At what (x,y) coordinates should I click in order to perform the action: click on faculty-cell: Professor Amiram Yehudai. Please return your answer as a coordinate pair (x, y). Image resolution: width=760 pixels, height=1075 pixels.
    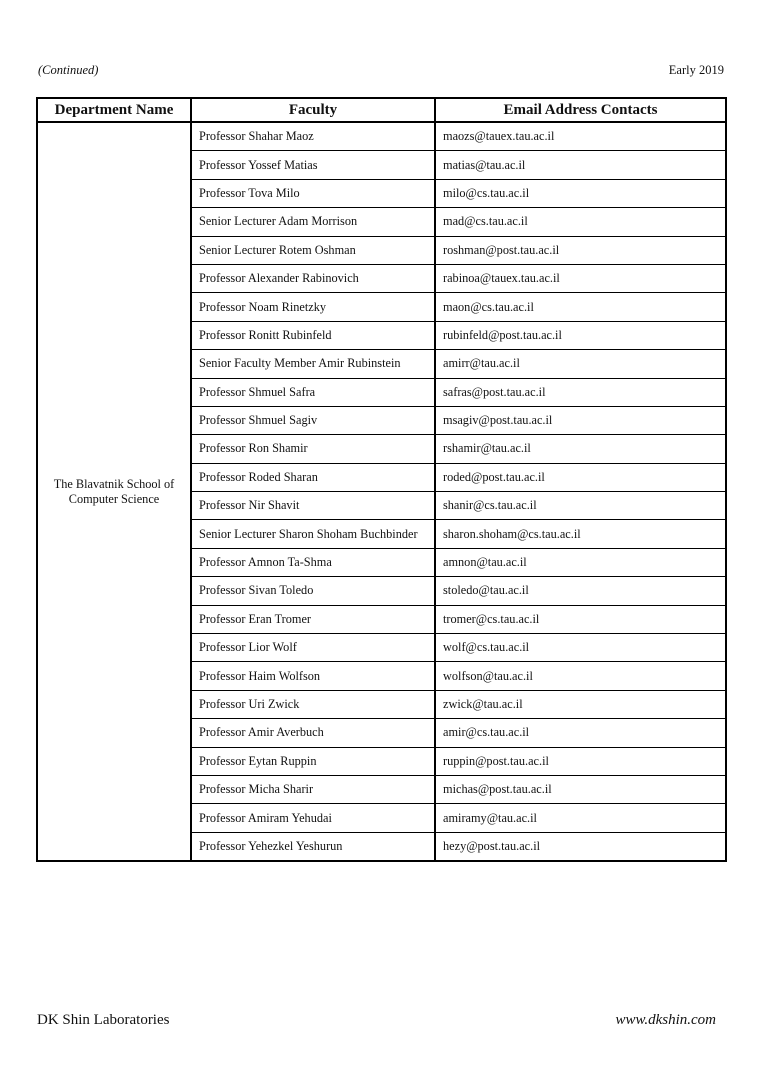
    Looking at the image, I should click on (313, 818).